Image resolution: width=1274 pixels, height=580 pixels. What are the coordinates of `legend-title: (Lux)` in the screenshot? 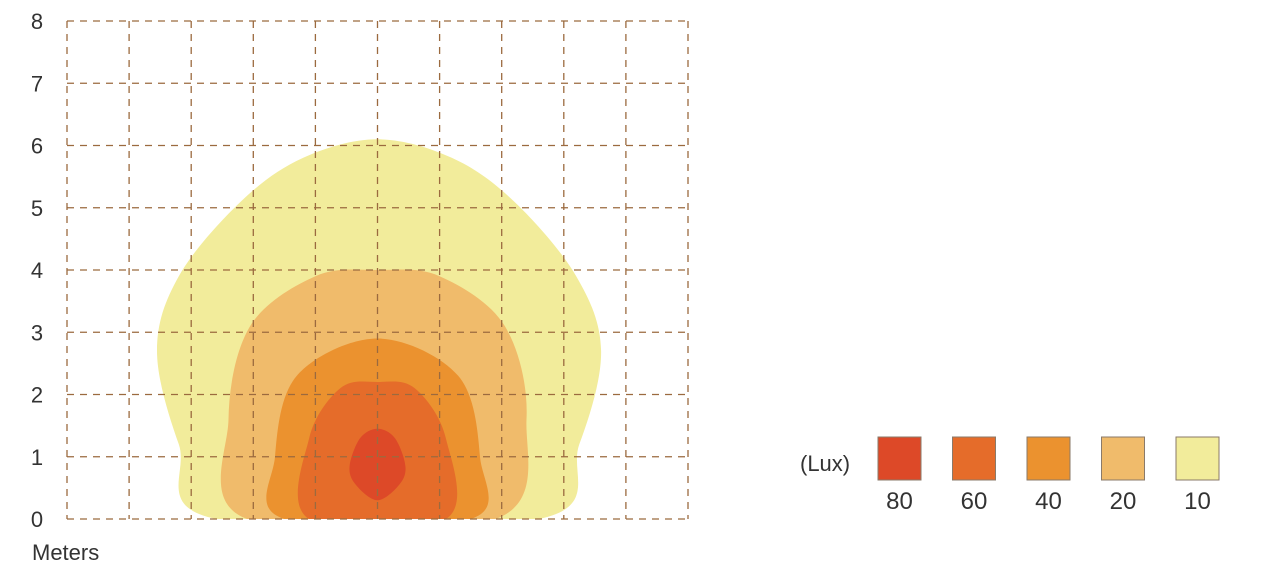 It's located at (825, 463).